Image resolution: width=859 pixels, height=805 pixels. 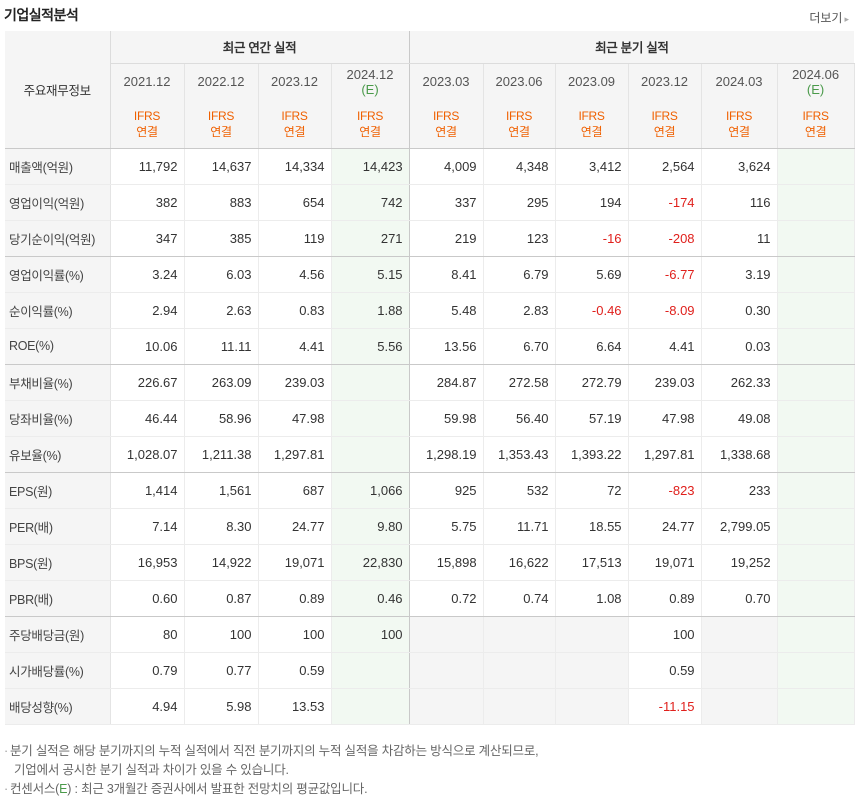 What do you see at coordinates (665, 346) in the screenshot?
I see `value-cell: 4.41` at bounding box center [665, 346].